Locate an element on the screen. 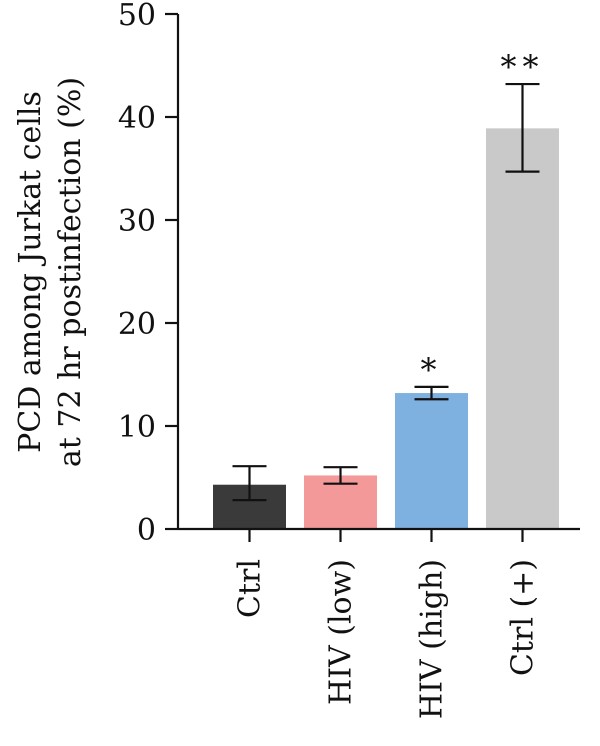  significance-marker: * is located at coordinates (432, 370).